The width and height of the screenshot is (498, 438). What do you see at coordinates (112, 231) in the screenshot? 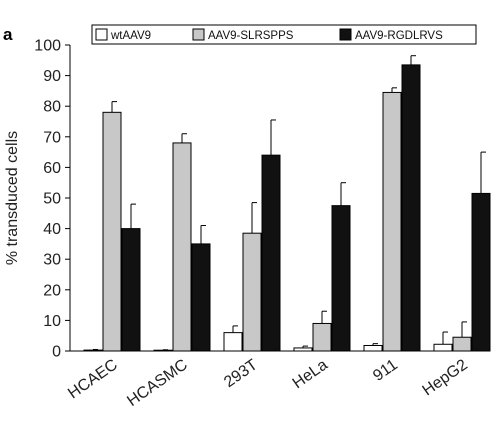
I see `bar-AAV9-SLRSPPS-HCAEC` at bounding box center [112, 231].